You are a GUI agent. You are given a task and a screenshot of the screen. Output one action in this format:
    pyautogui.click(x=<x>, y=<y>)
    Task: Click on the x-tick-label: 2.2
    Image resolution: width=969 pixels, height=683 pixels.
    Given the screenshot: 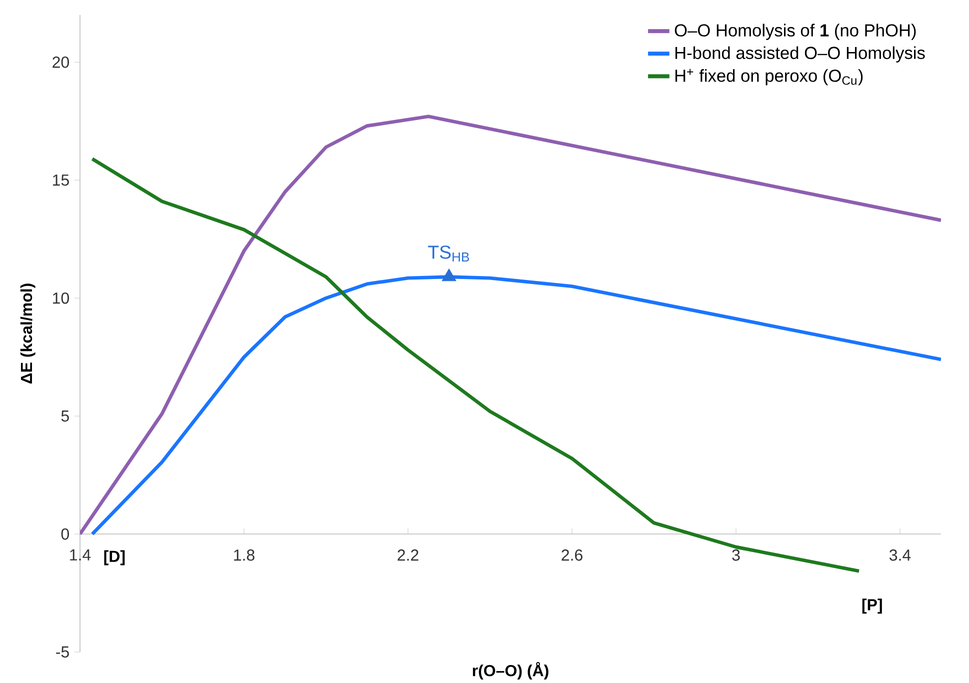 What is the action you would take?
    pyautogui.click(x=408, y=555)
    